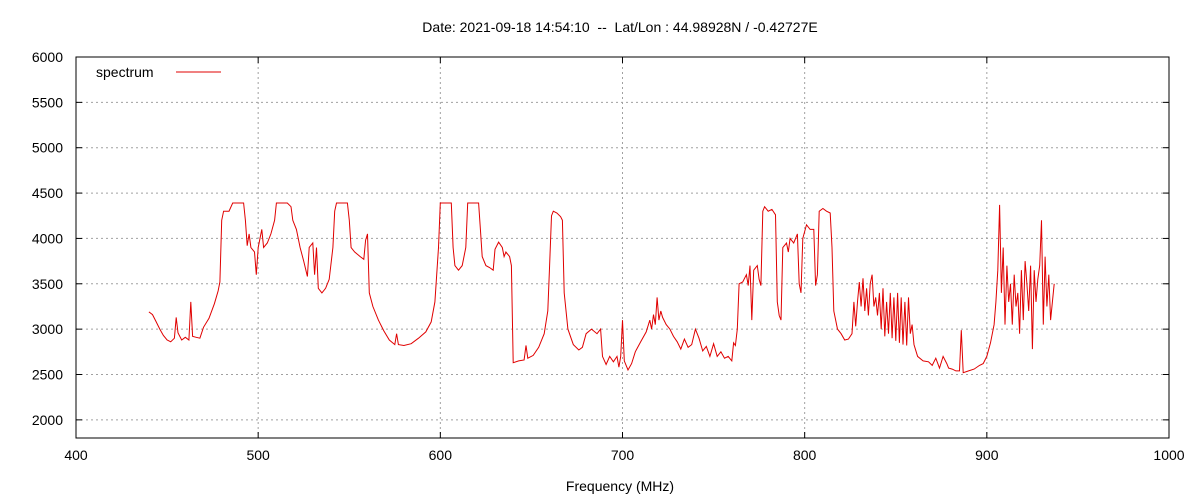  Describe the element at coordinates (47, 57) in the screenshot. I see `y-tick-label: 6000` at that location.